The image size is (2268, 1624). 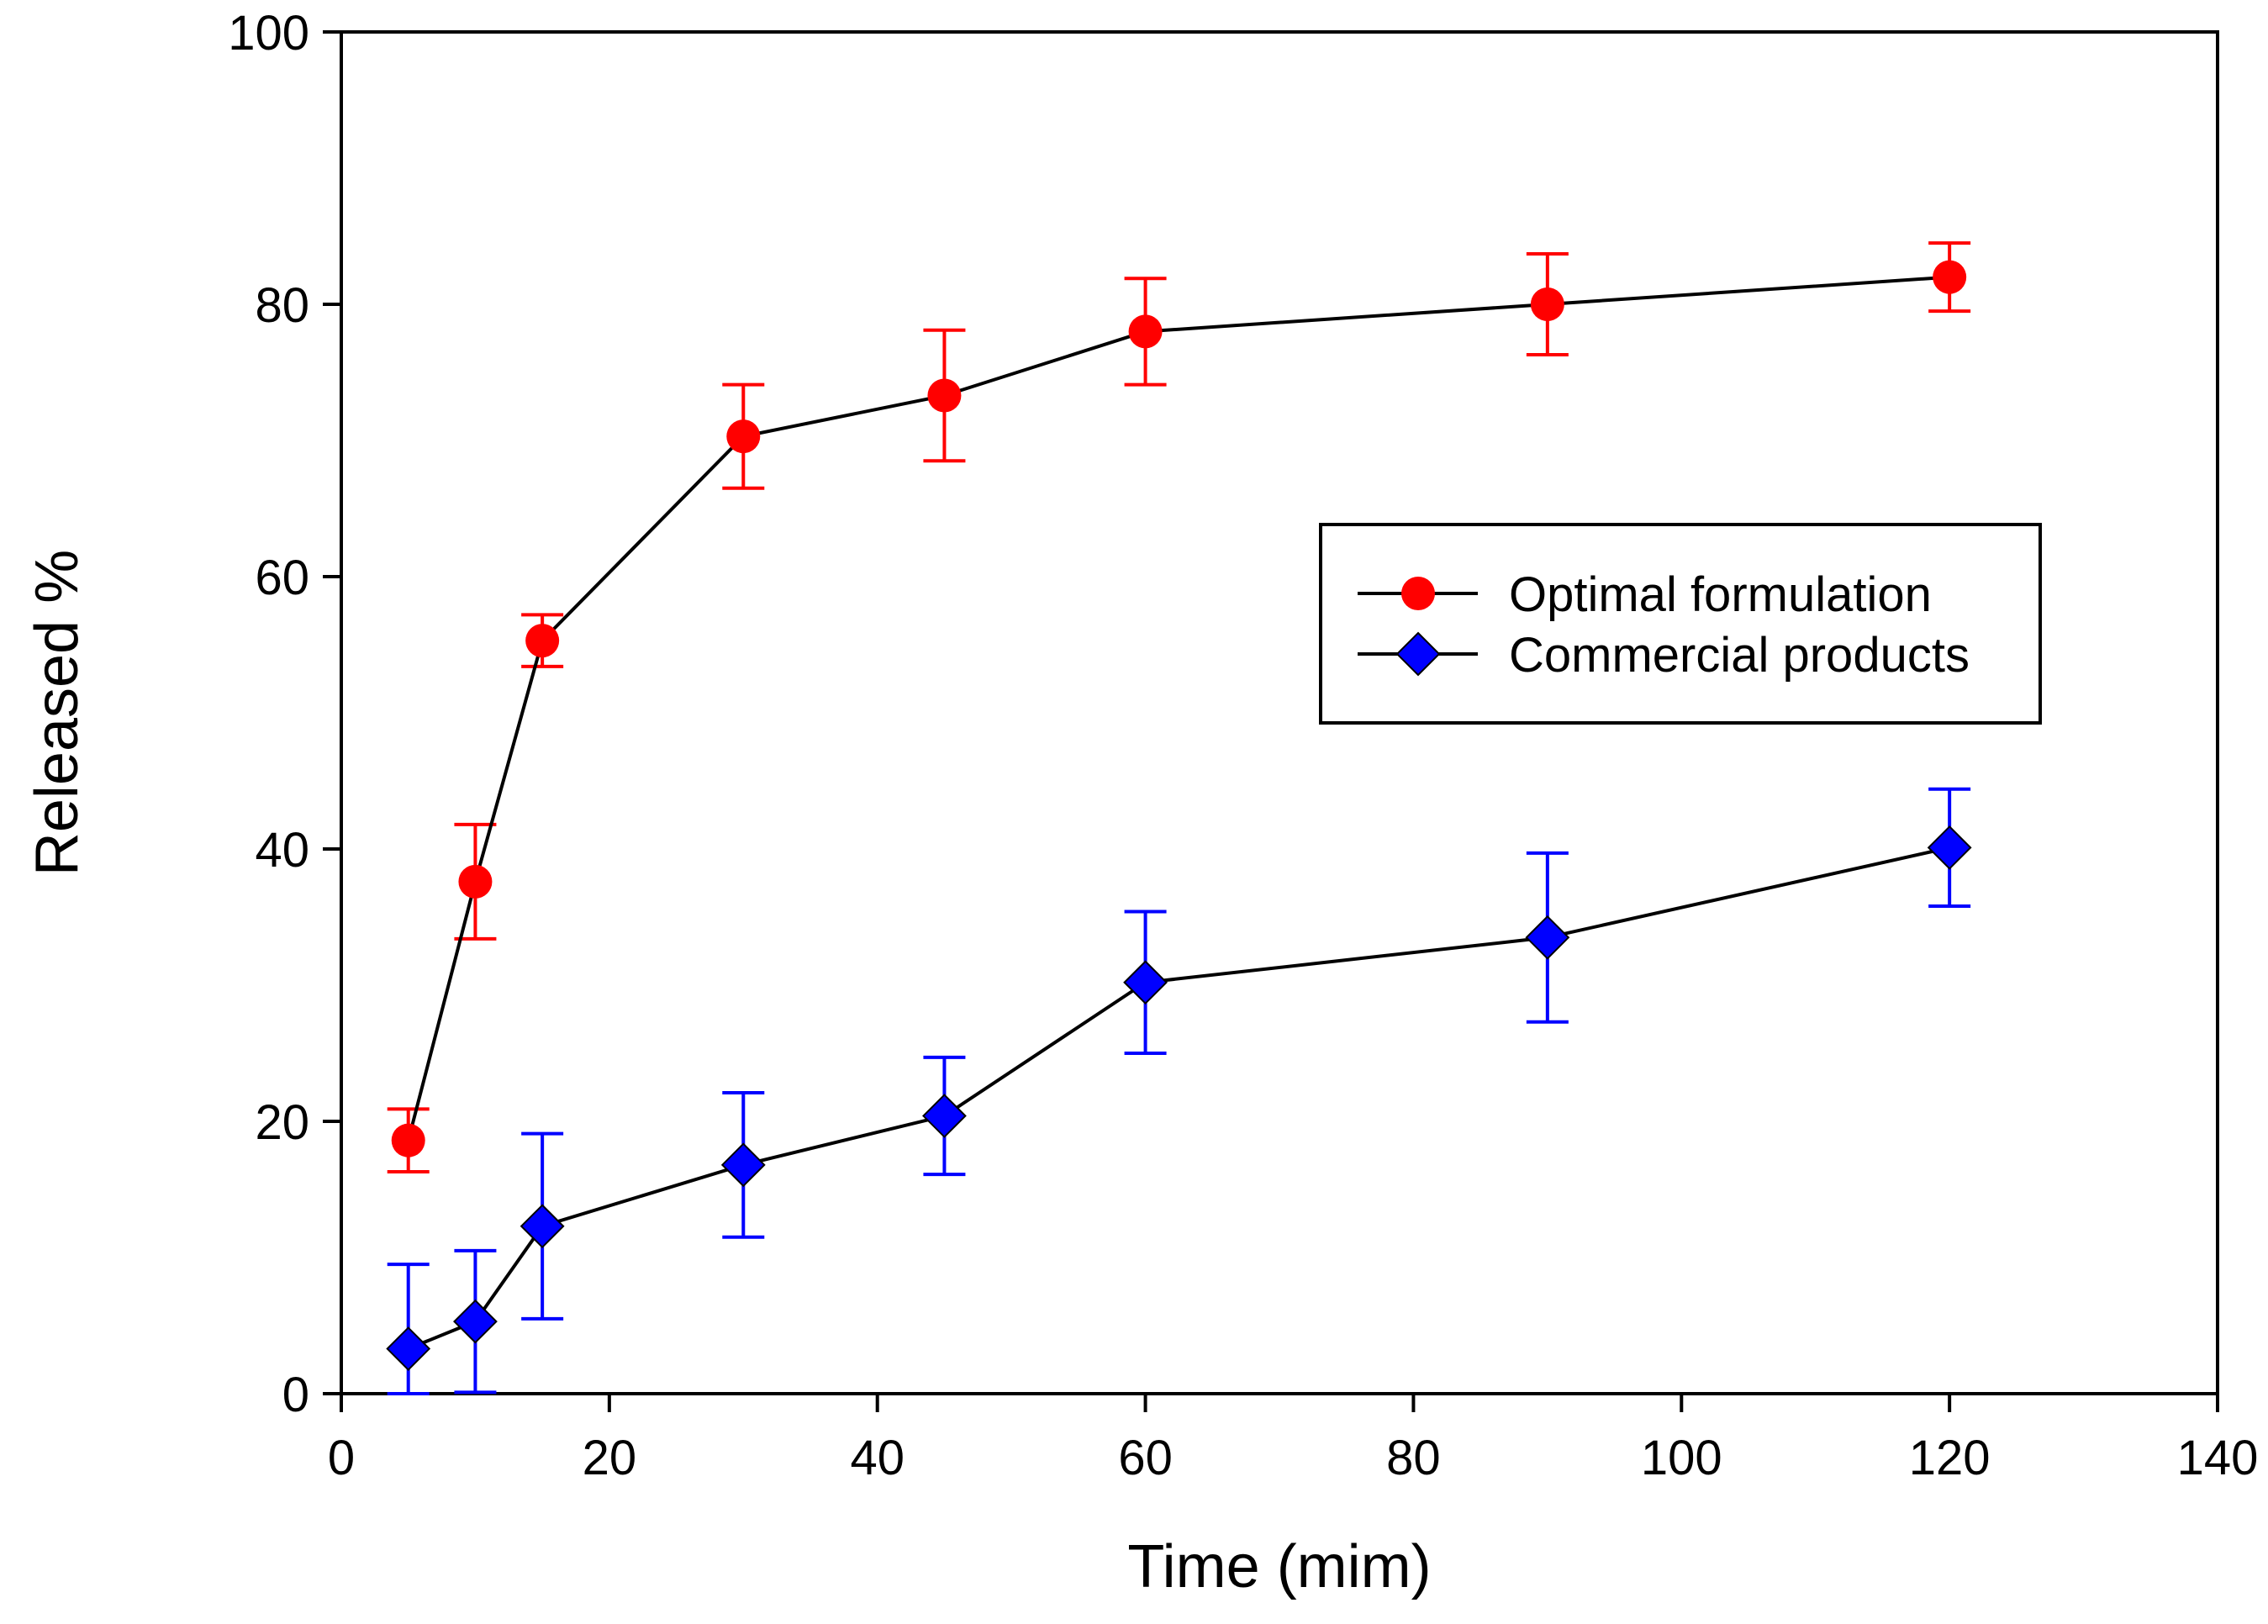 I want to click on y-axis-ticks: 0 20 40 60 80 100, so click(x=284, y=714).